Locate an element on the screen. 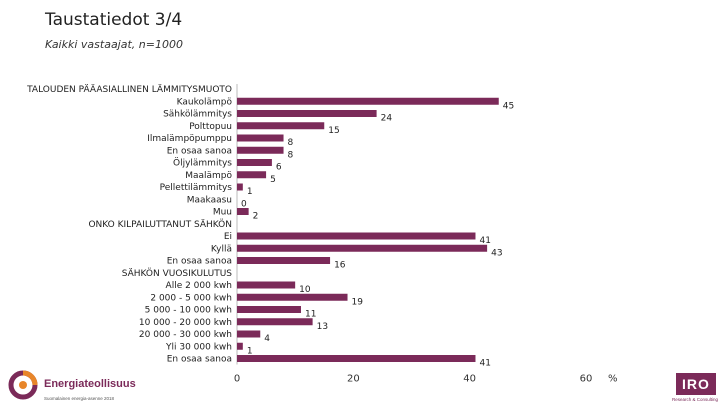  category-label: Maalämpö is located at coordinates (208, 176).